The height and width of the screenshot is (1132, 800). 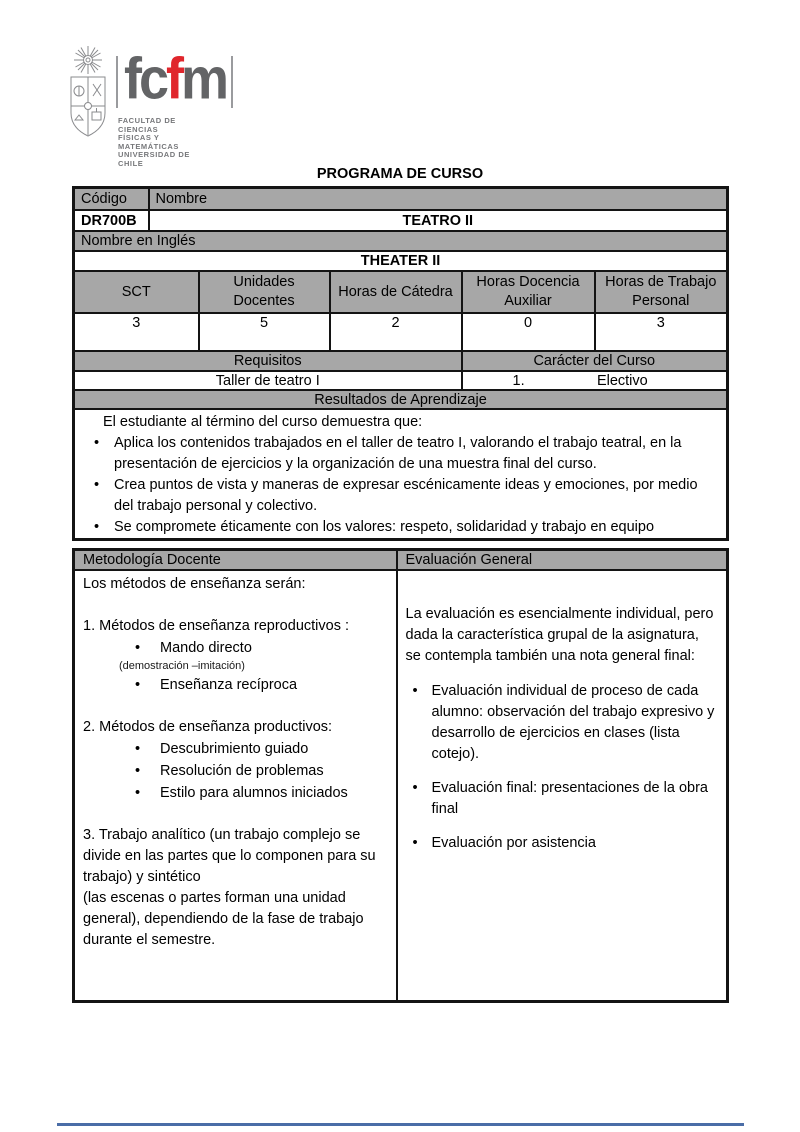 What do you see at coordinates (564, 843) in the screenshot?
I see `list-item: Evaluación por asistencia` at bounding box center [564, 843].